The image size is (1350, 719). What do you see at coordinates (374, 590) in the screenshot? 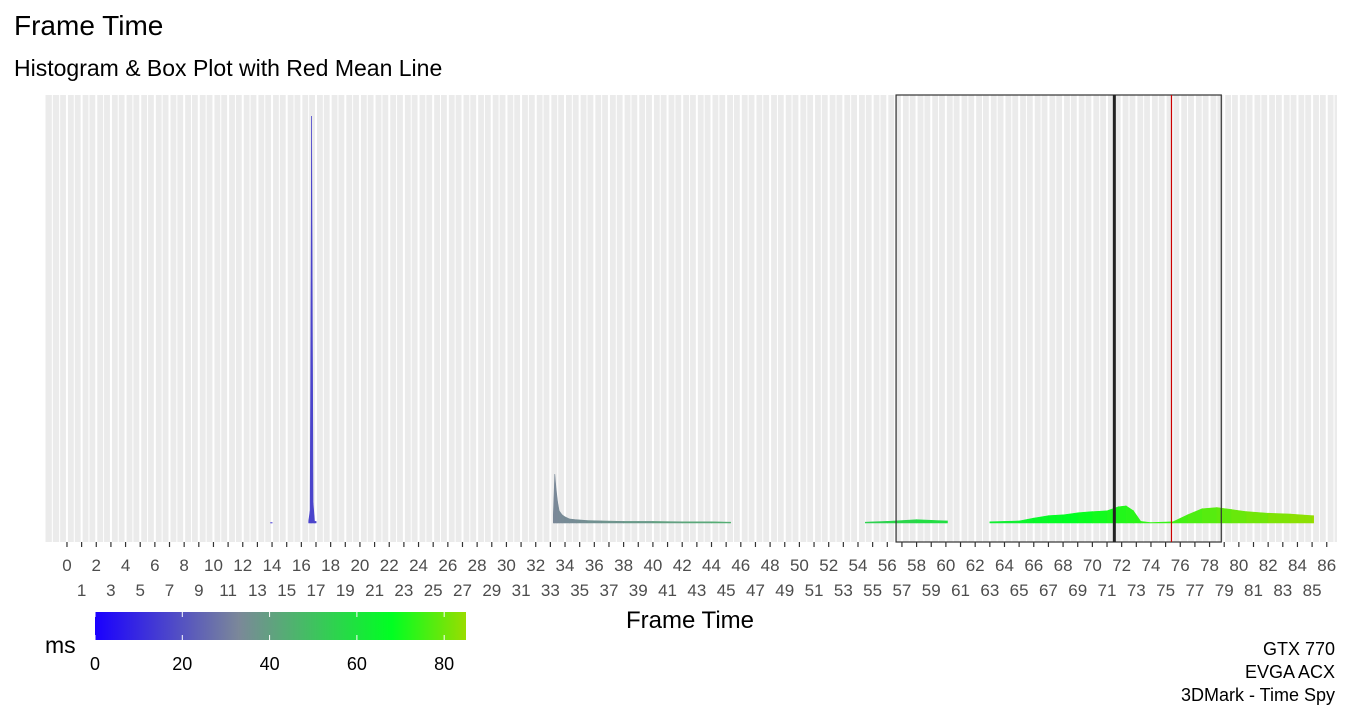
I see `x-tick-label: 21` at bounding box center [374, 590].